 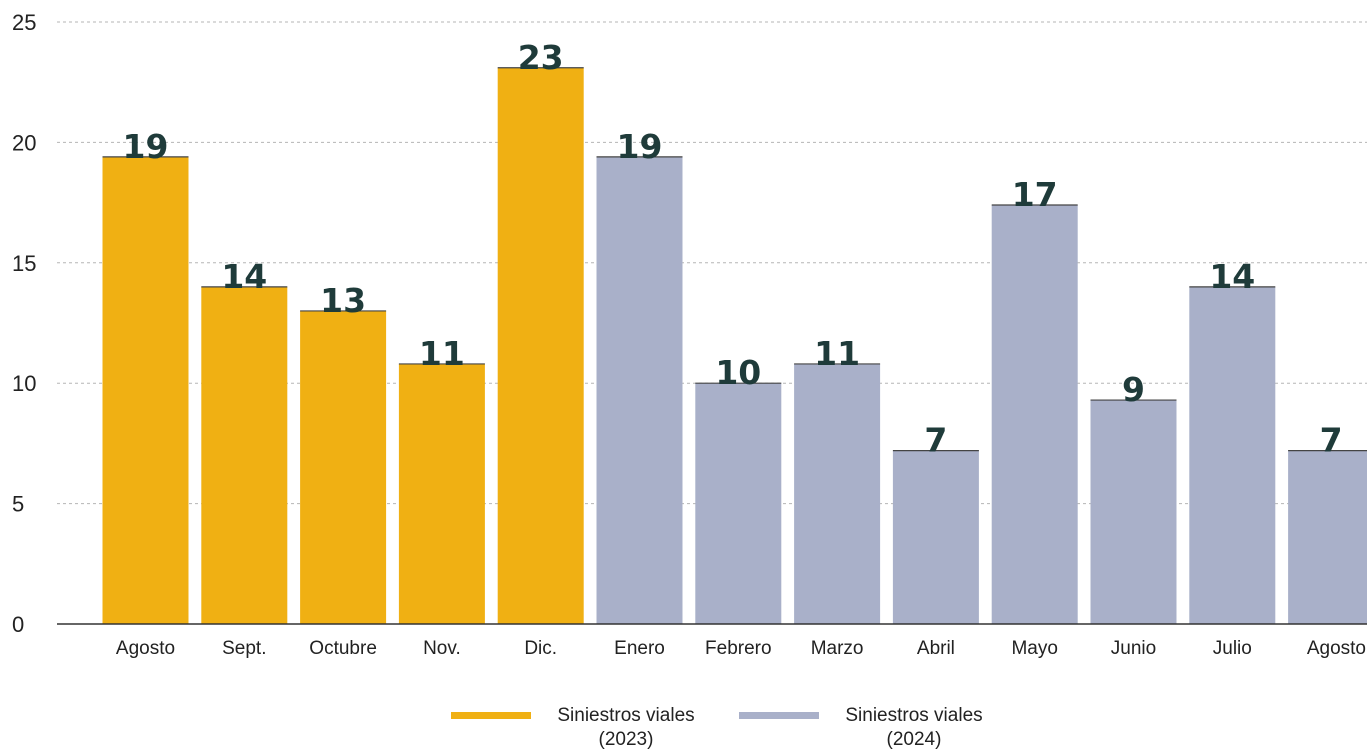 I want to click on x-tick-label: Febrero, so click(x=738, y=648).